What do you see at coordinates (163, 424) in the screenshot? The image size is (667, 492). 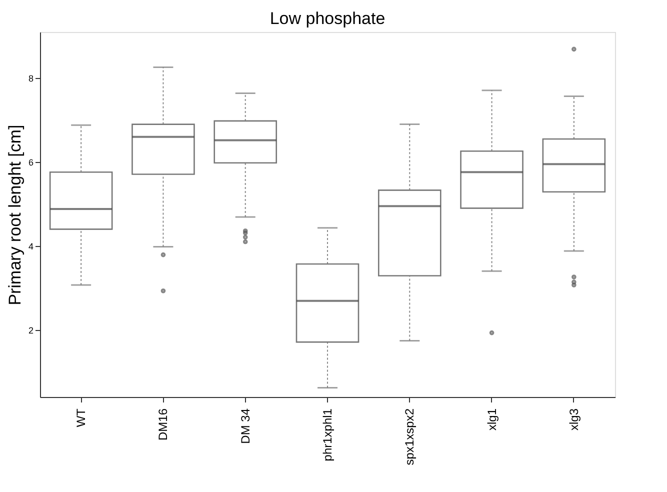 I see `x-tick-label: DM16` at bounding box center [163, 424].